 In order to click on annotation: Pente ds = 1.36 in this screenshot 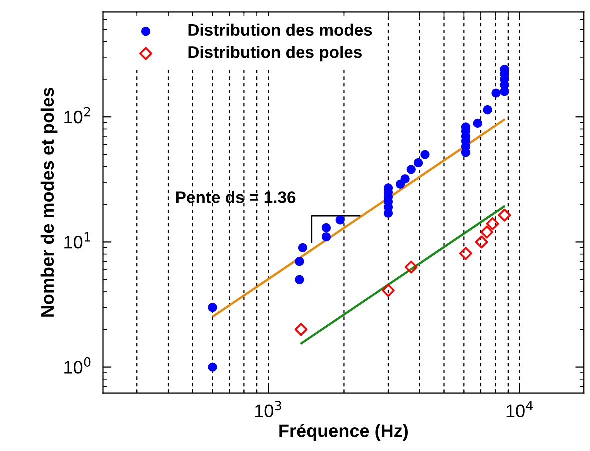, I will do `click(236, 197)`.